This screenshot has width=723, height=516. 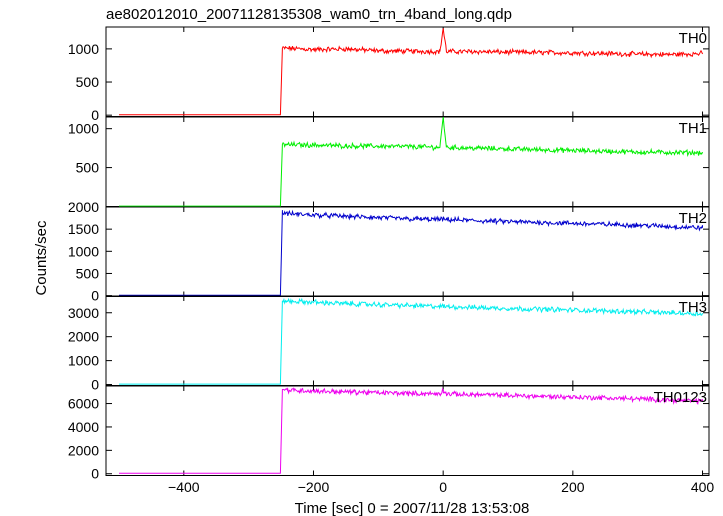 I want to click on x-axis-label: Time [sec] 0 = 2007/11/28 13:53:08, so click(x=412, y=508).